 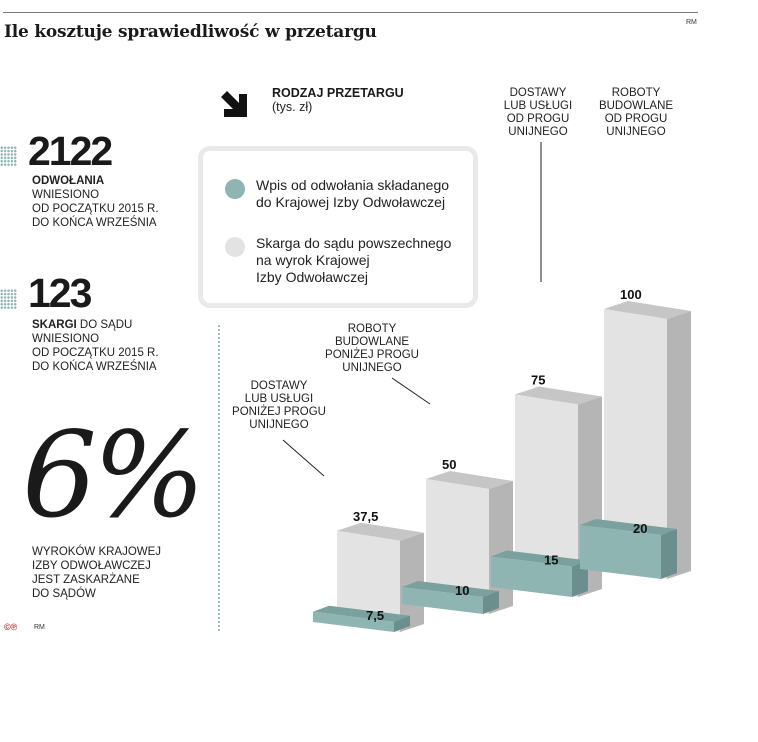 I want to click on legend-fee-line2: do Krajowej Izby Odwoławczej, so click(x=351, y=202).